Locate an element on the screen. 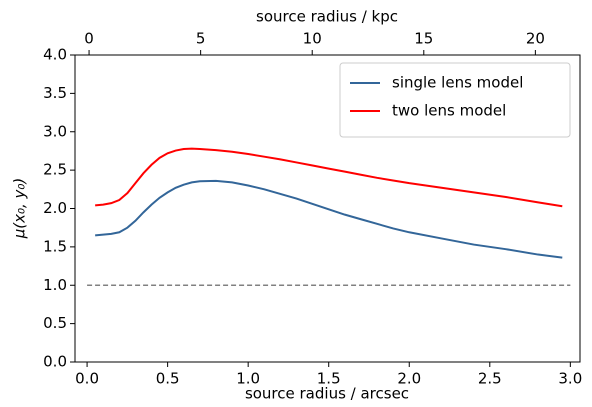 Image resolution: width=592 pixels, height=407 pixels. x-tick-label: 2.0 is located at coordinates (409, 379).